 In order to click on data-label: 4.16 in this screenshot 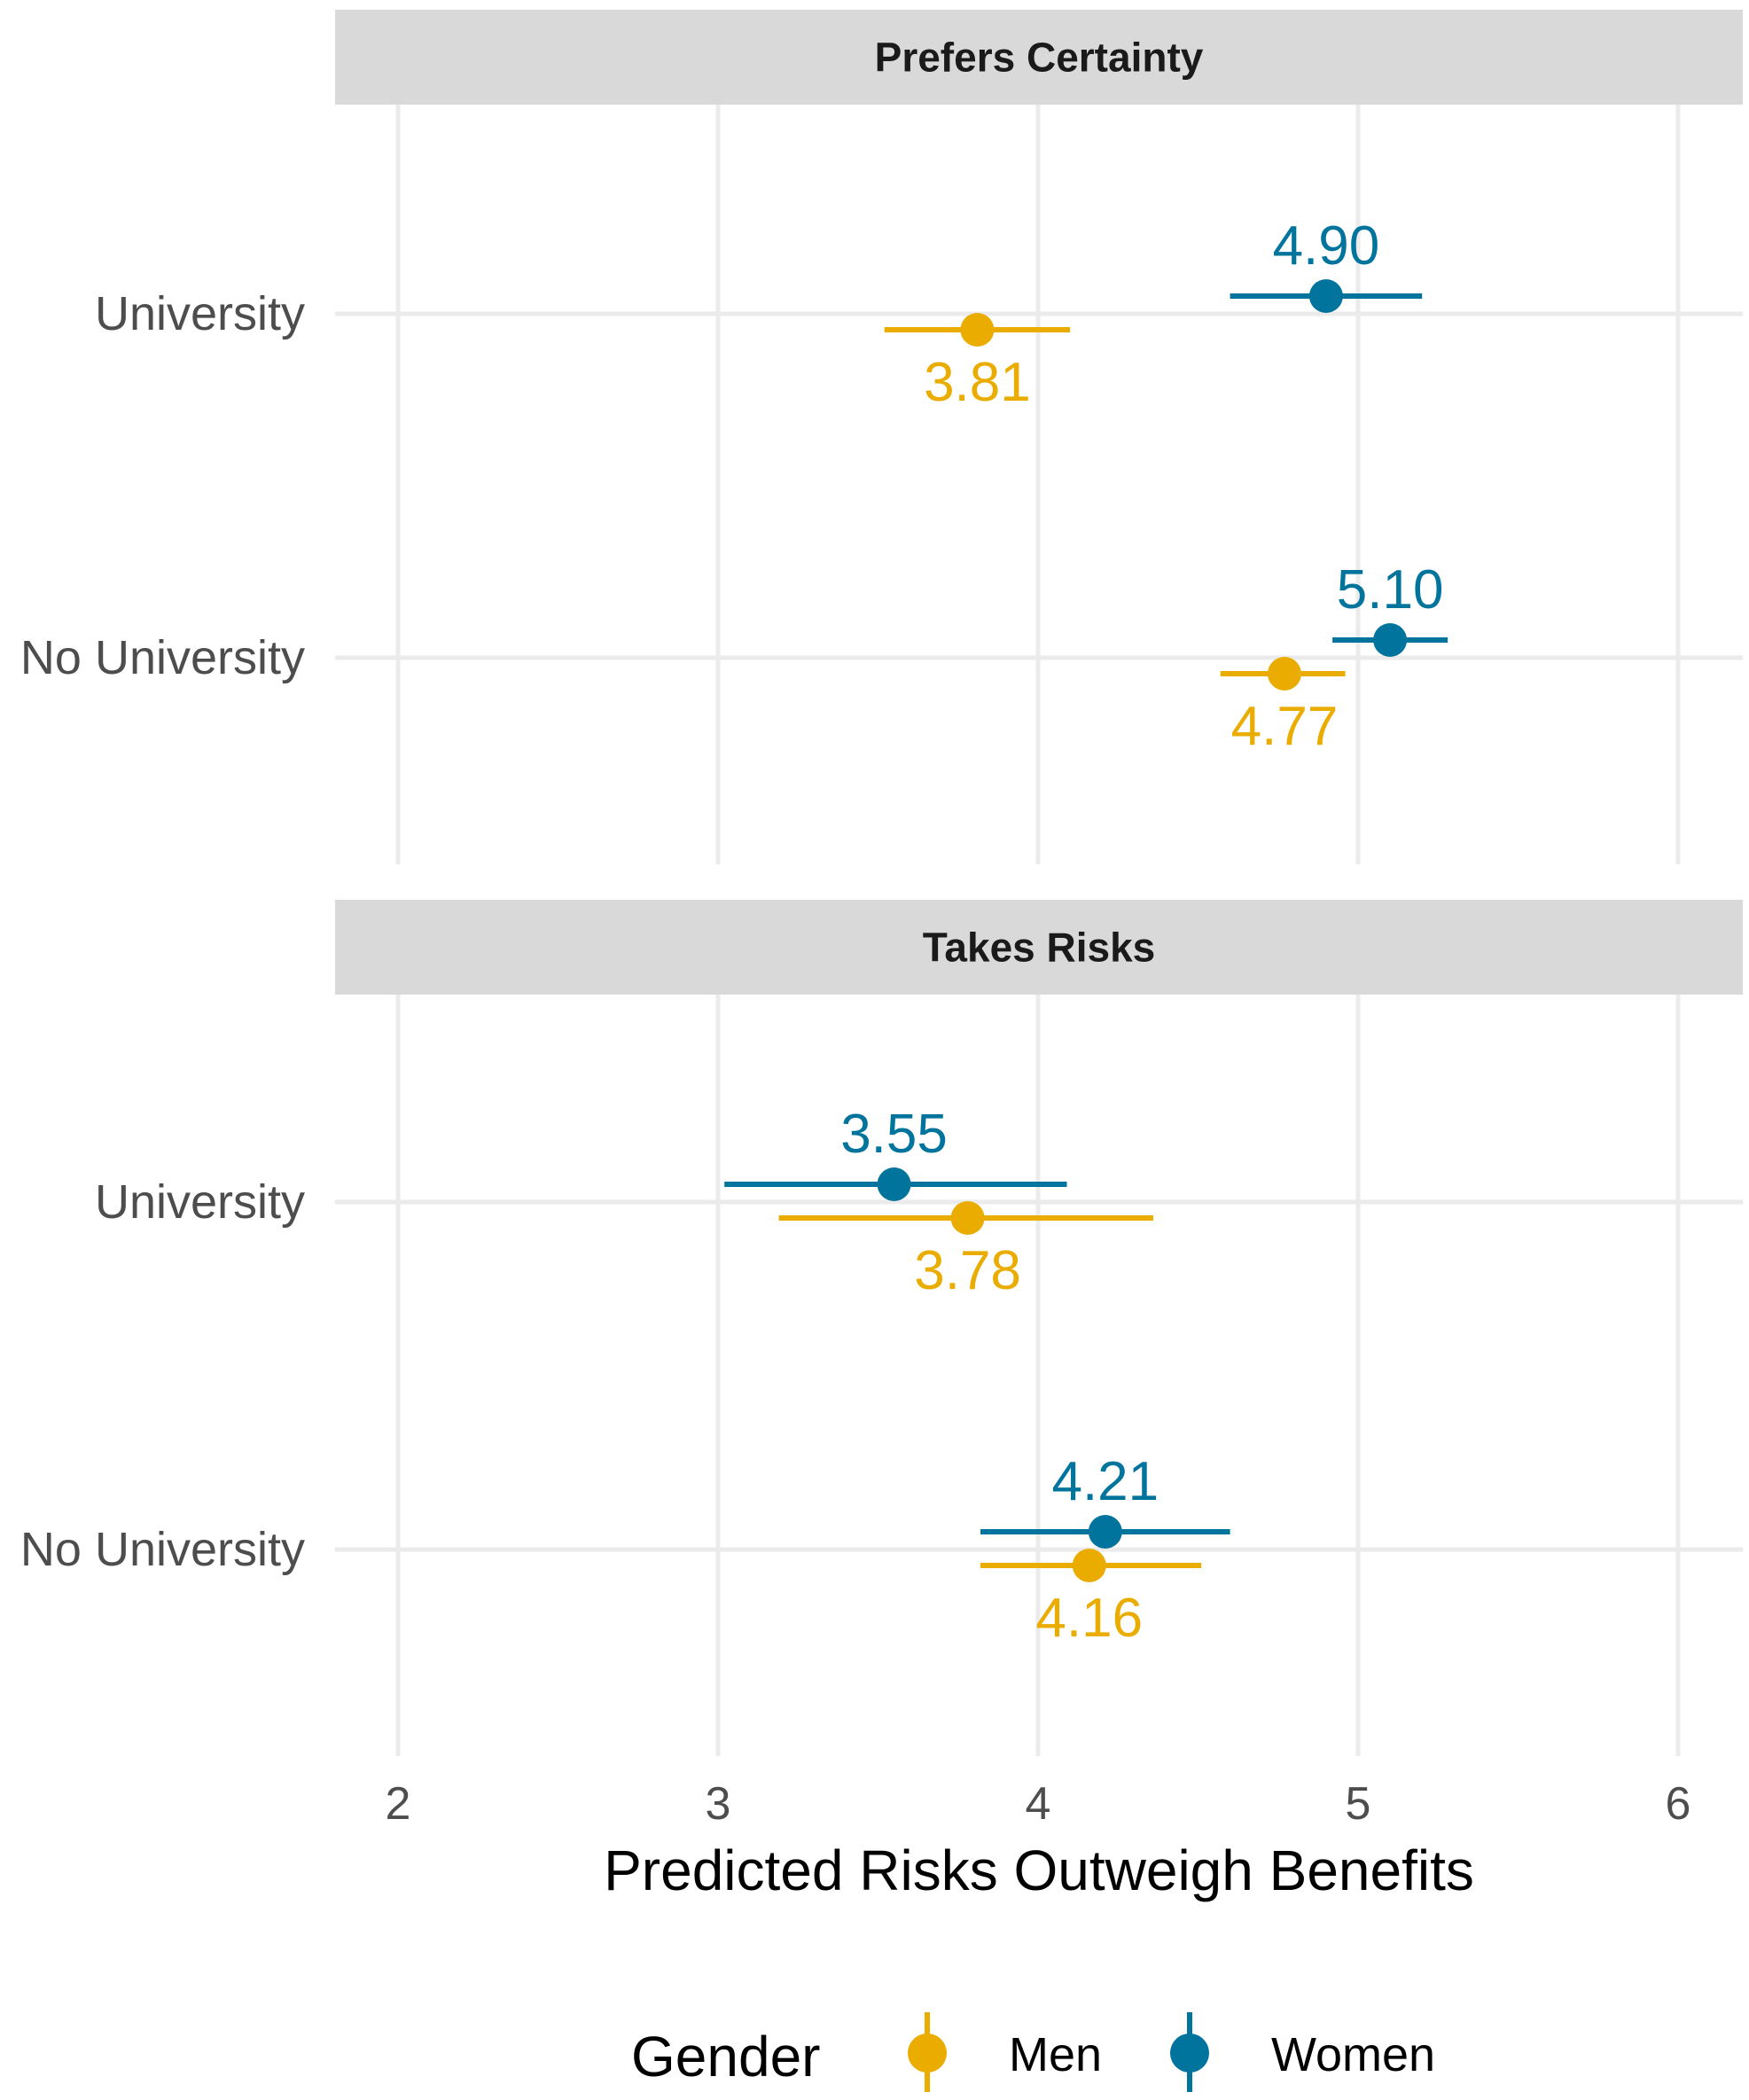, I will do `click(1089, 1618)`.